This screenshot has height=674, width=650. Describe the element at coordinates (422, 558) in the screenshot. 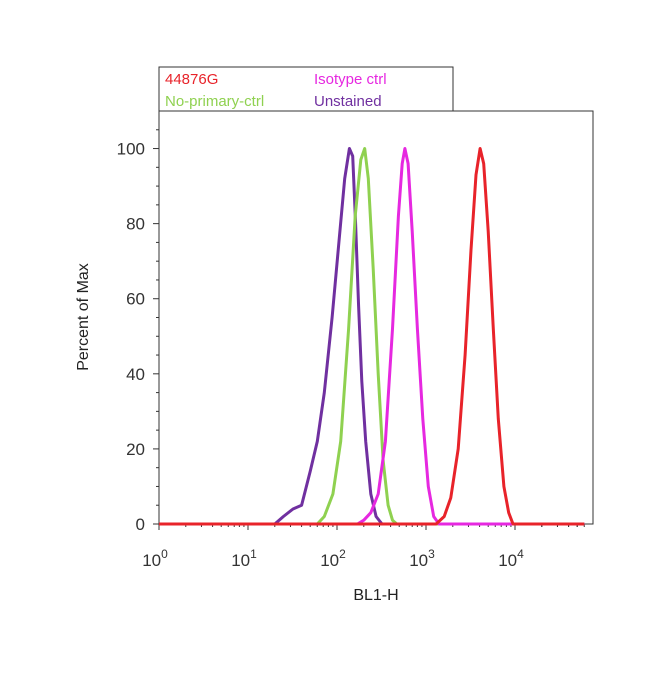

I see `x-tick-label: 10³` at that location.